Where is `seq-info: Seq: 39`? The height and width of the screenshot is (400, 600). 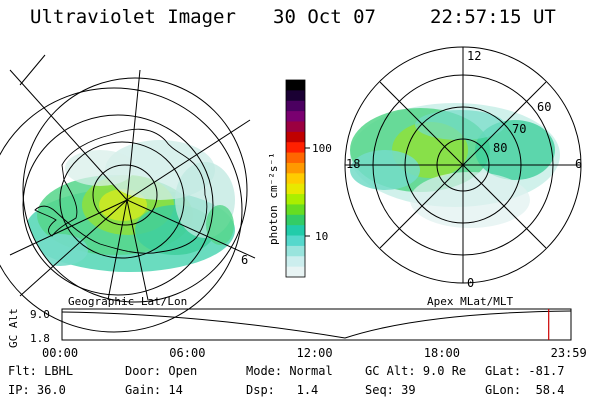 seq-info: Seq: 39 is located at coordinates (390, 390).